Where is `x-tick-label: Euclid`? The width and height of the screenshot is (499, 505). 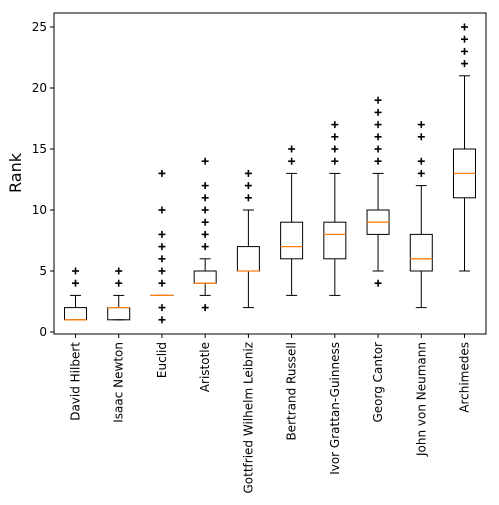 x-tick-label: Euclid is located at coordinates (162, 360).